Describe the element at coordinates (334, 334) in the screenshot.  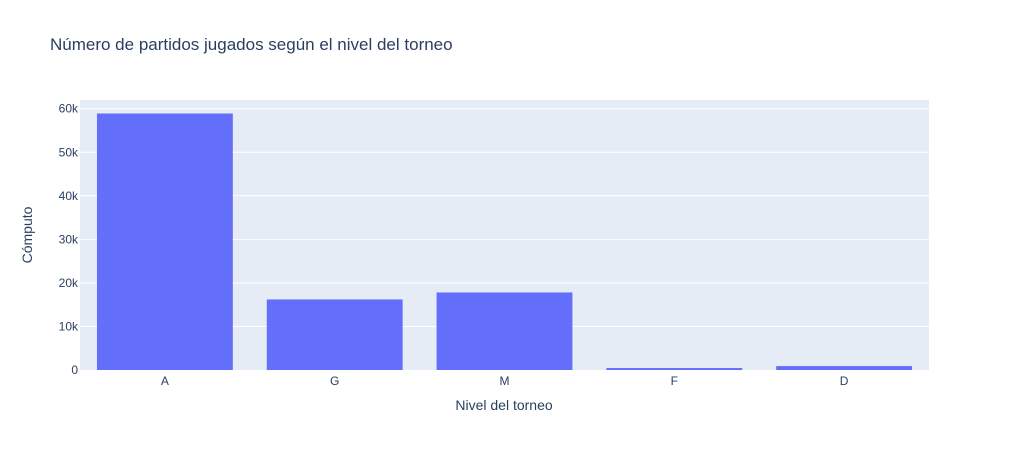
I see `bar-G` at that location.